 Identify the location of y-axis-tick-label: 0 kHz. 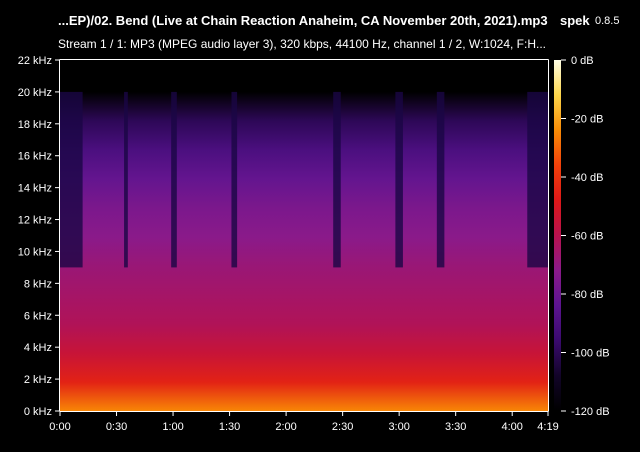
(38, 412).